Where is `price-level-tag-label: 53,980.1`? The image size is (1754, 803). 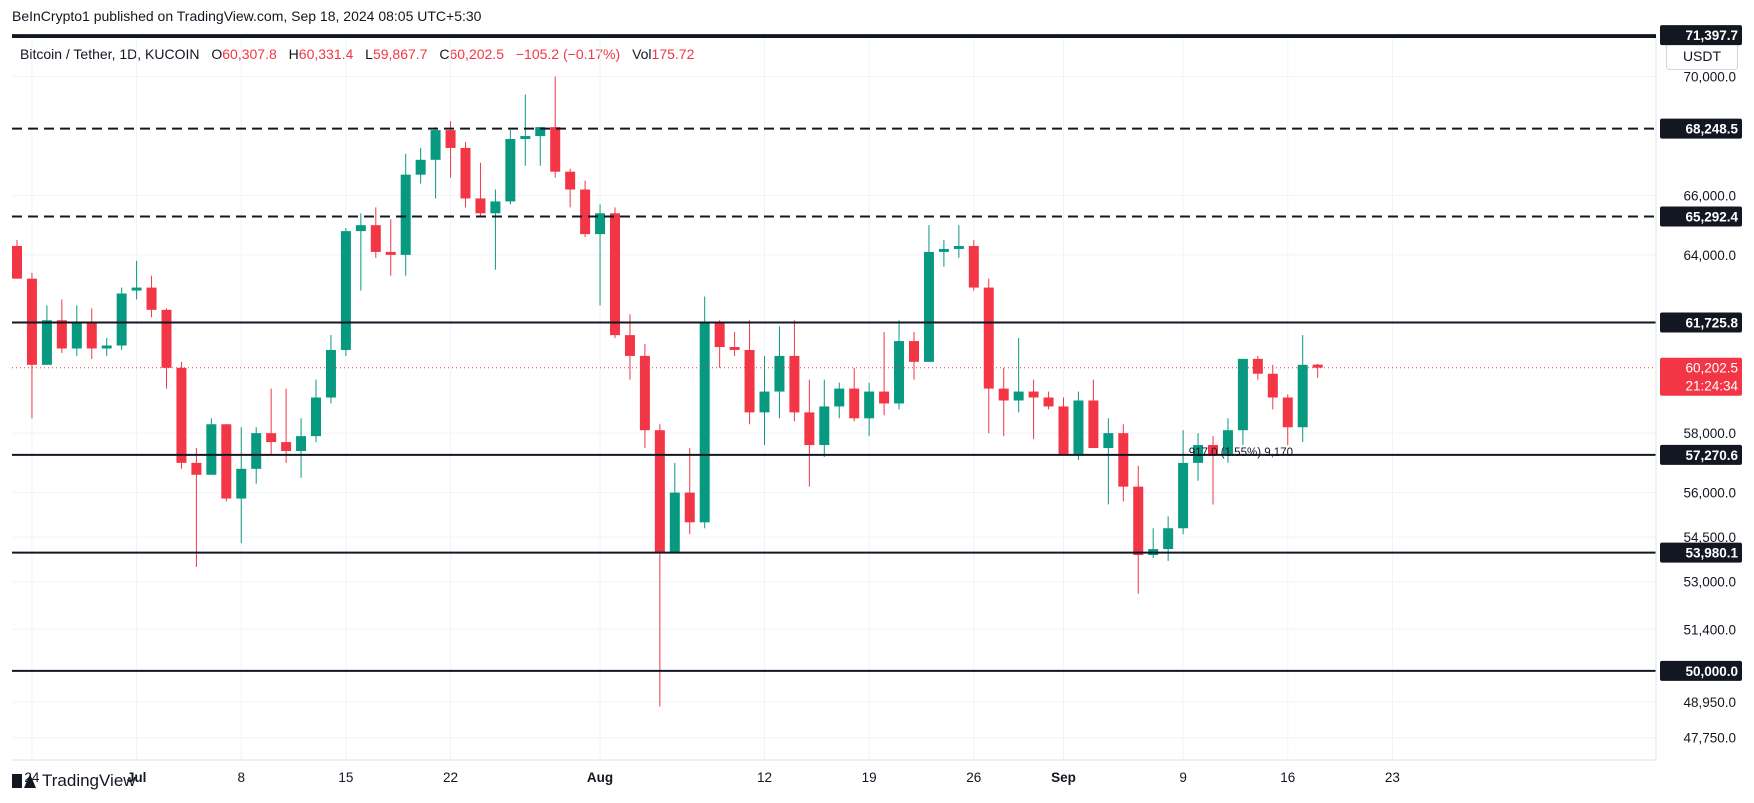
price-level-tag-label: 53,980.1 is located at coordinates (1711, 553).